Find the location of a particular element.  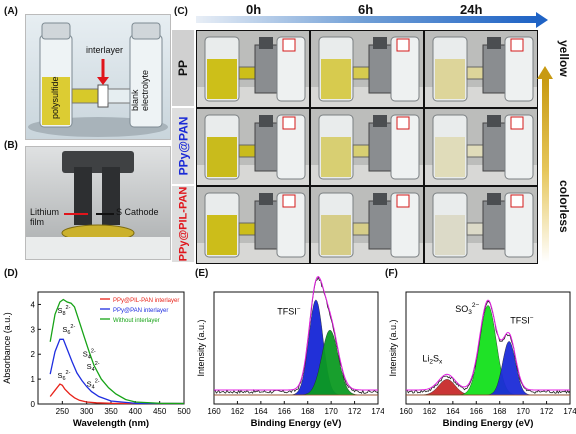

x-tick-label: 450 is located at coordinates (160, 411).